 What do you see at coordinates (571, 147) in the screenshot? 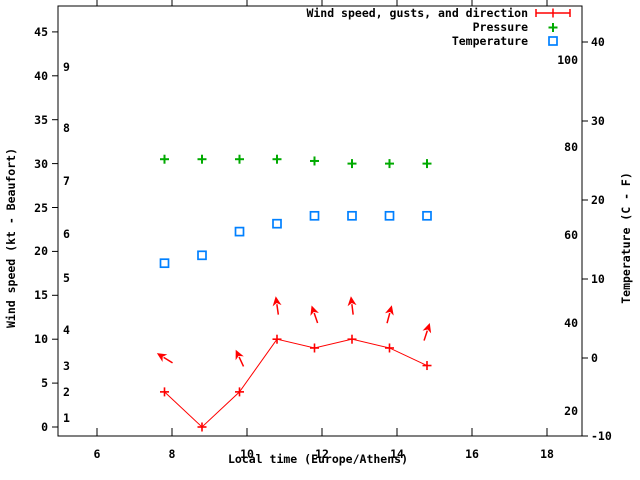
I see `fahrenheit-scale-label: 80` at bounding box center [571, 147].